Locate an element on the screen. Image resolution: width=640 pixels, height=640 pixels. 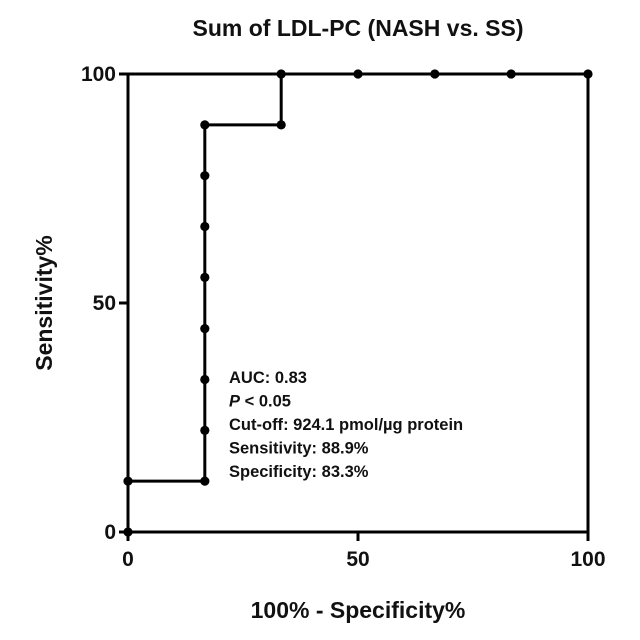
y-tick-label: 100 is located at coordinates (98, 74).